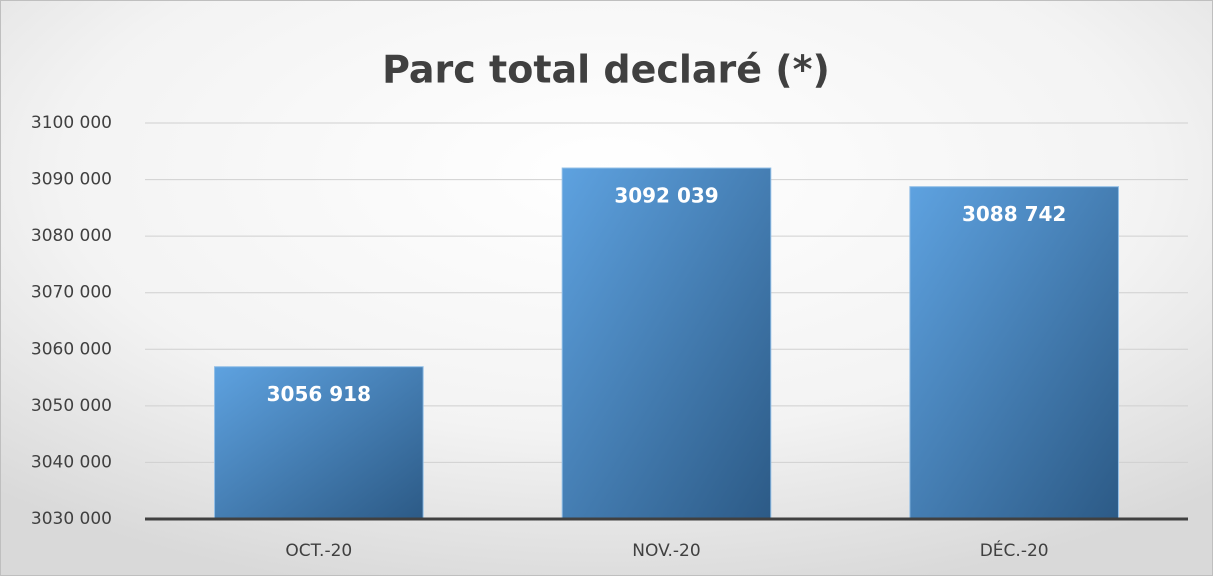  I want to click on y-tick-label: 3050 000, so click(71, 406).